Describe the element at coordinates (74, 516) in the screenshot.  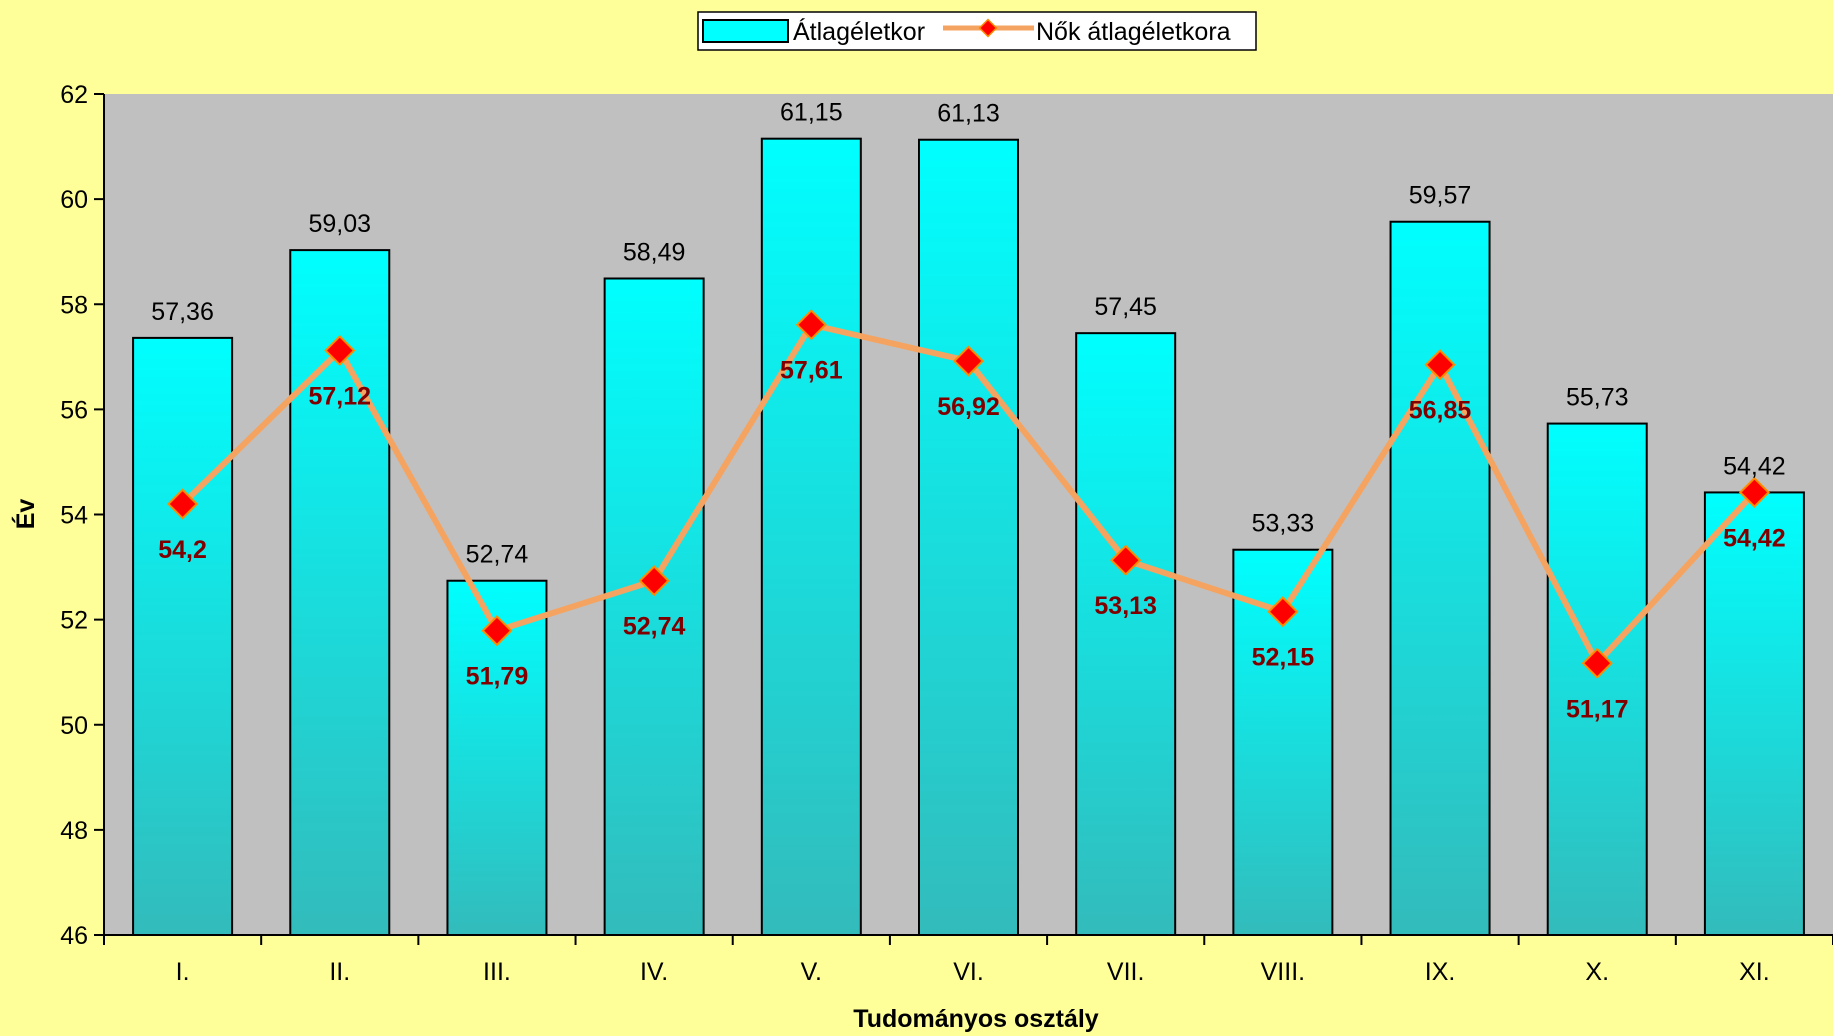
I see `y-tick-label: 54` at that location.